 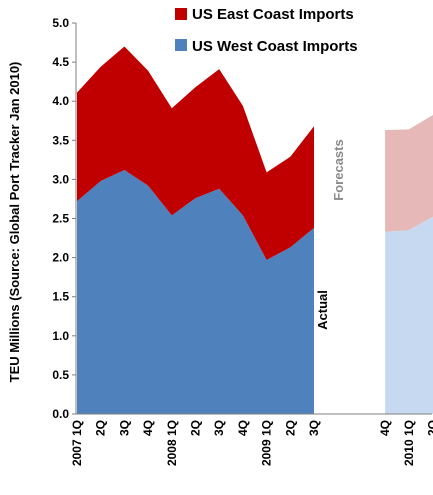 What do you see at coordinates (338, 169) in the screenshot?
I see `forecasts-annotation: Forecasts` at bounding box center [338, 169].